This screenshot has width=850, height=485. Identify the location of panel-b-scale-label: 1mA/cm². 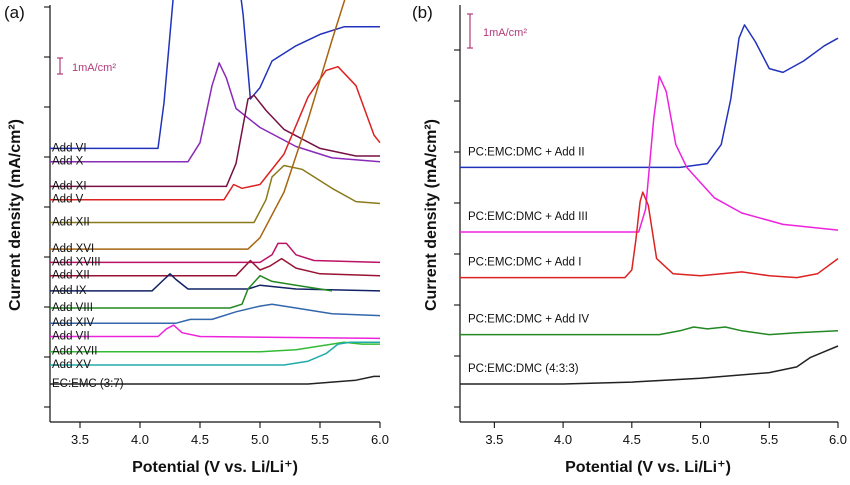
(505, 33).